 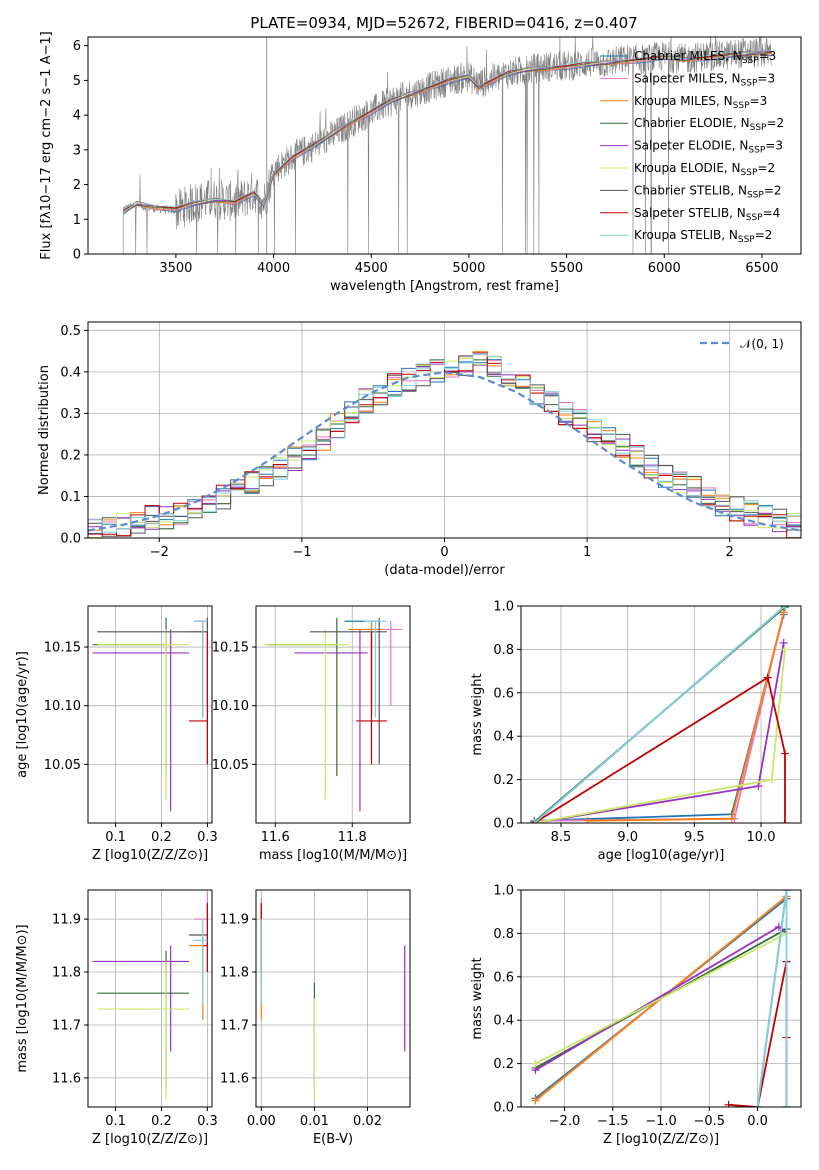 I want to click on x-tick-label: 8.5, so click(x=561, y=837).